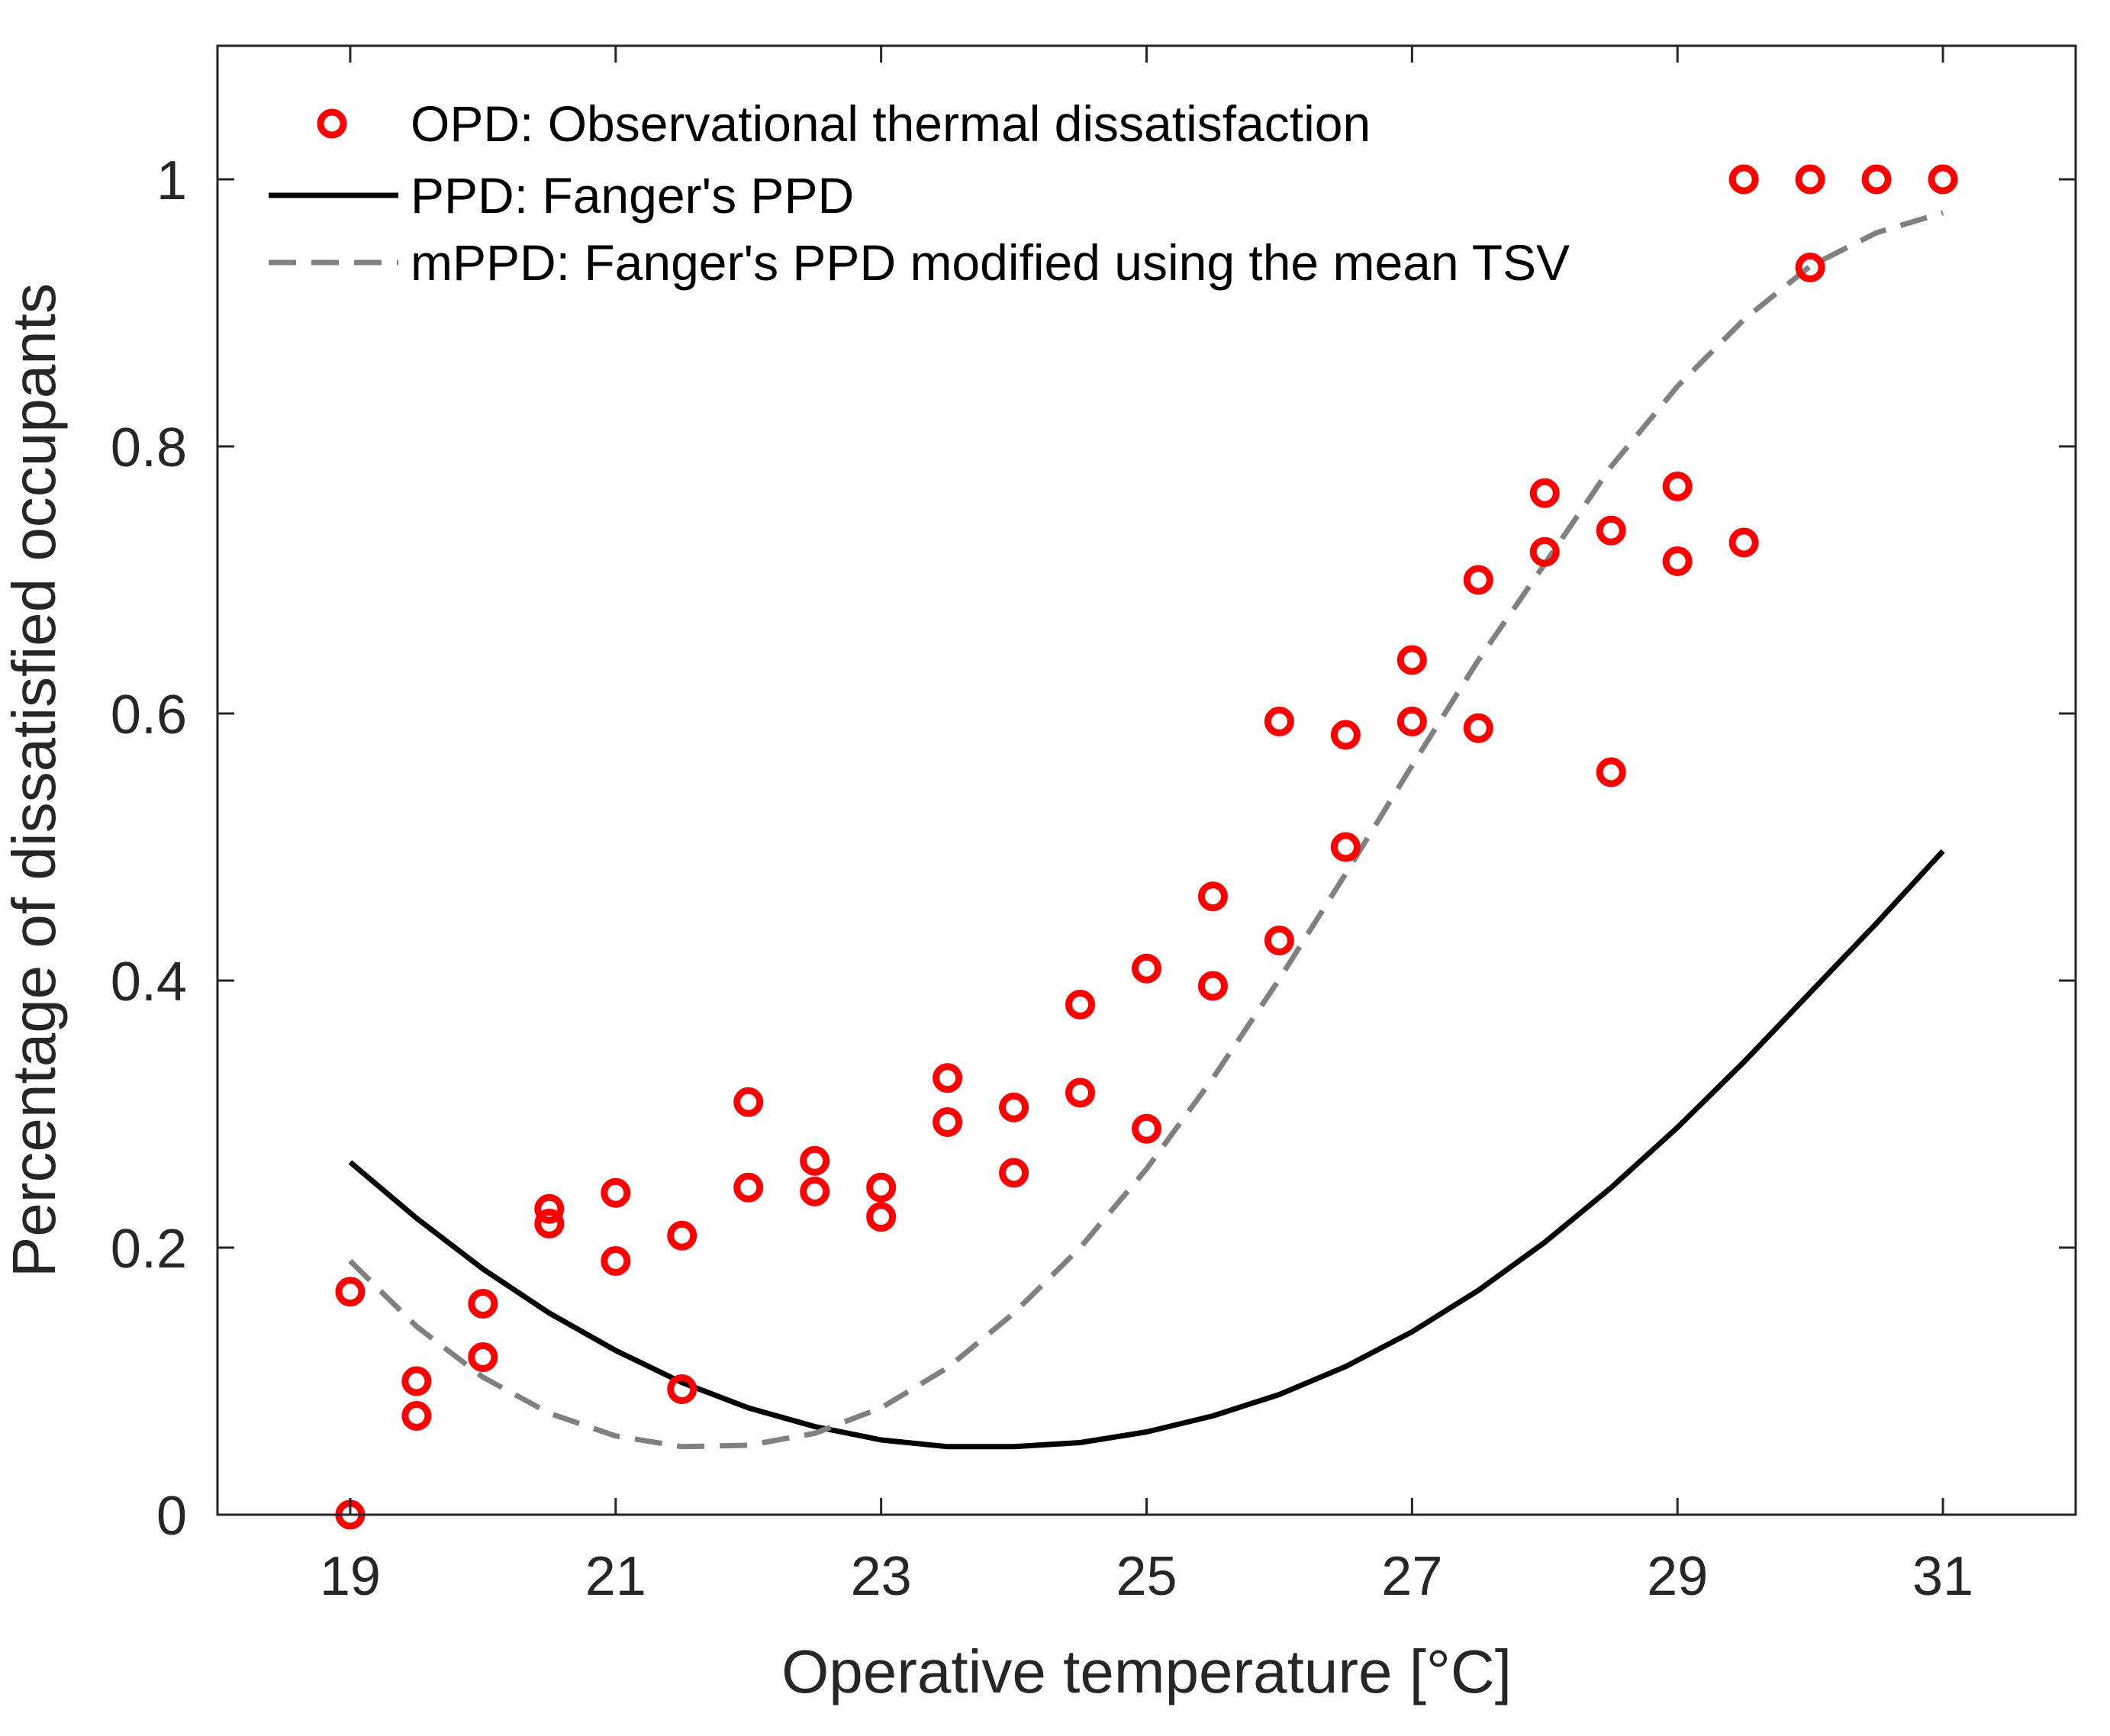  I want to click on x-tick-label: 31, so click(1943, 1577).